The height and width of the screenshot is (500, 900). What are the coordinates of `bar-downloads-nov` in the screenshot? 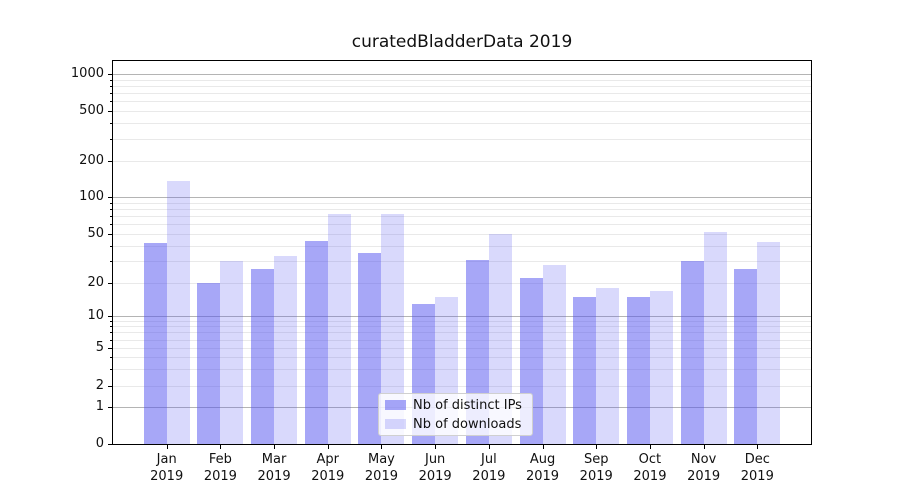 It's located at (715, 337).